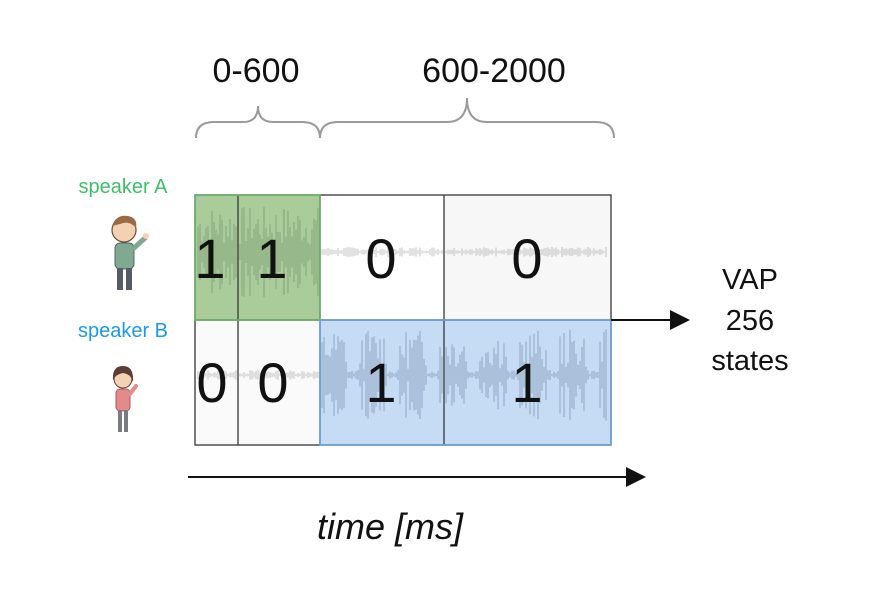 Image resolution: width=876 pixels, height=606 pixels. I want to click on brace-long, so click(467, 118).